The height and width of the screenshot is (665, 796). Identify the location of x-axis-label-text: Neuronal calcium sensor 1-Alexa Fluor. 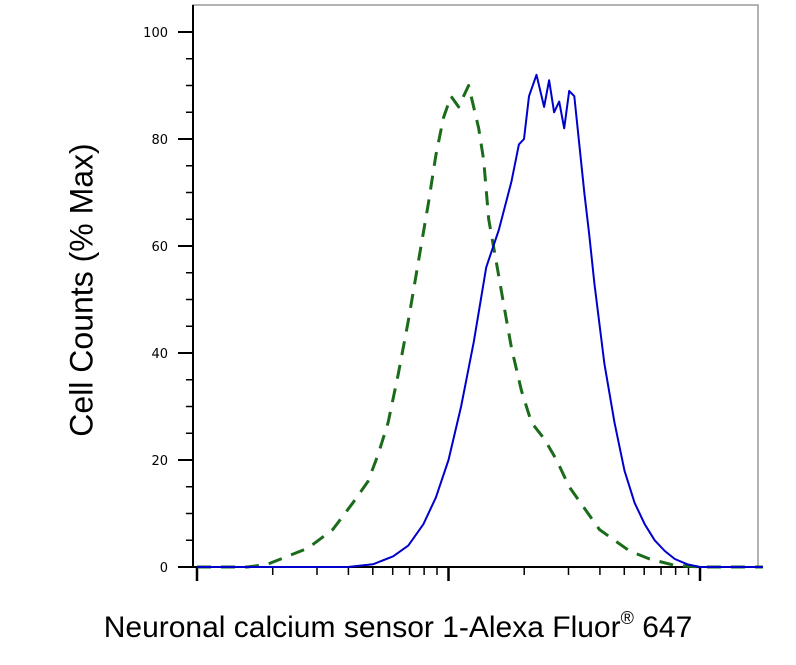
(362, 627).